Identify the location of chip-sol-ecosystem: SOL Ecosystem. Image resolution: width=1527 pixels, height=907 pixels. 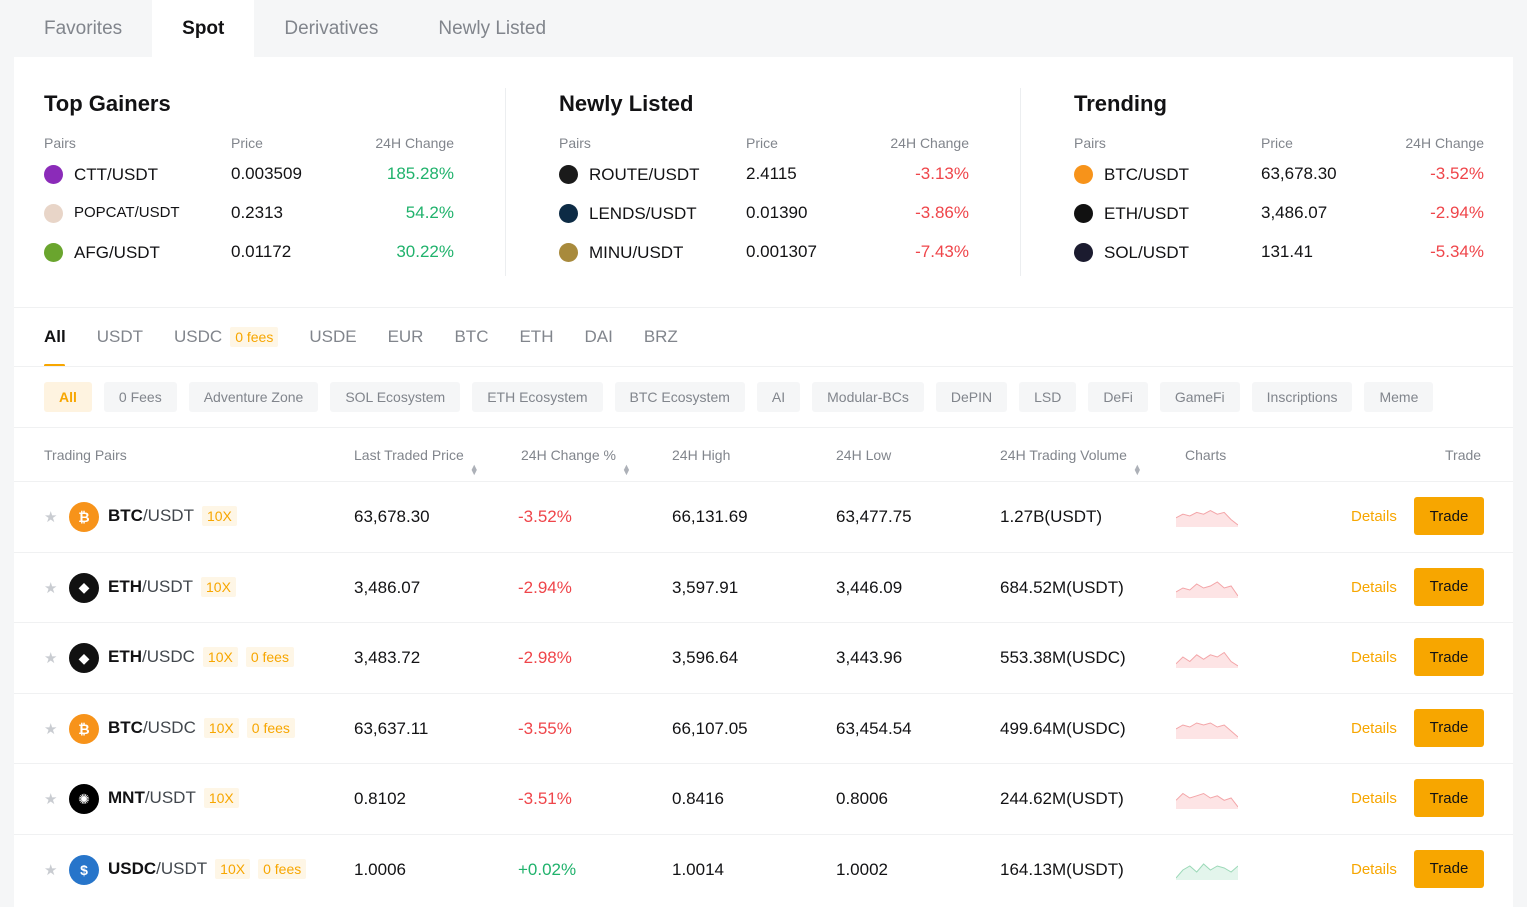
(395, 397).